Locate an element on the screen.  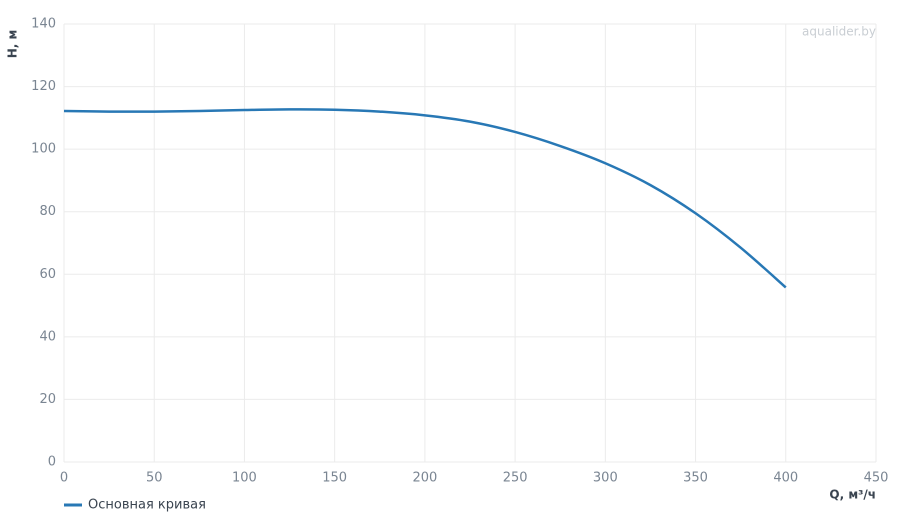
x-tick-label: 350 is located at coordinates (695, 478).